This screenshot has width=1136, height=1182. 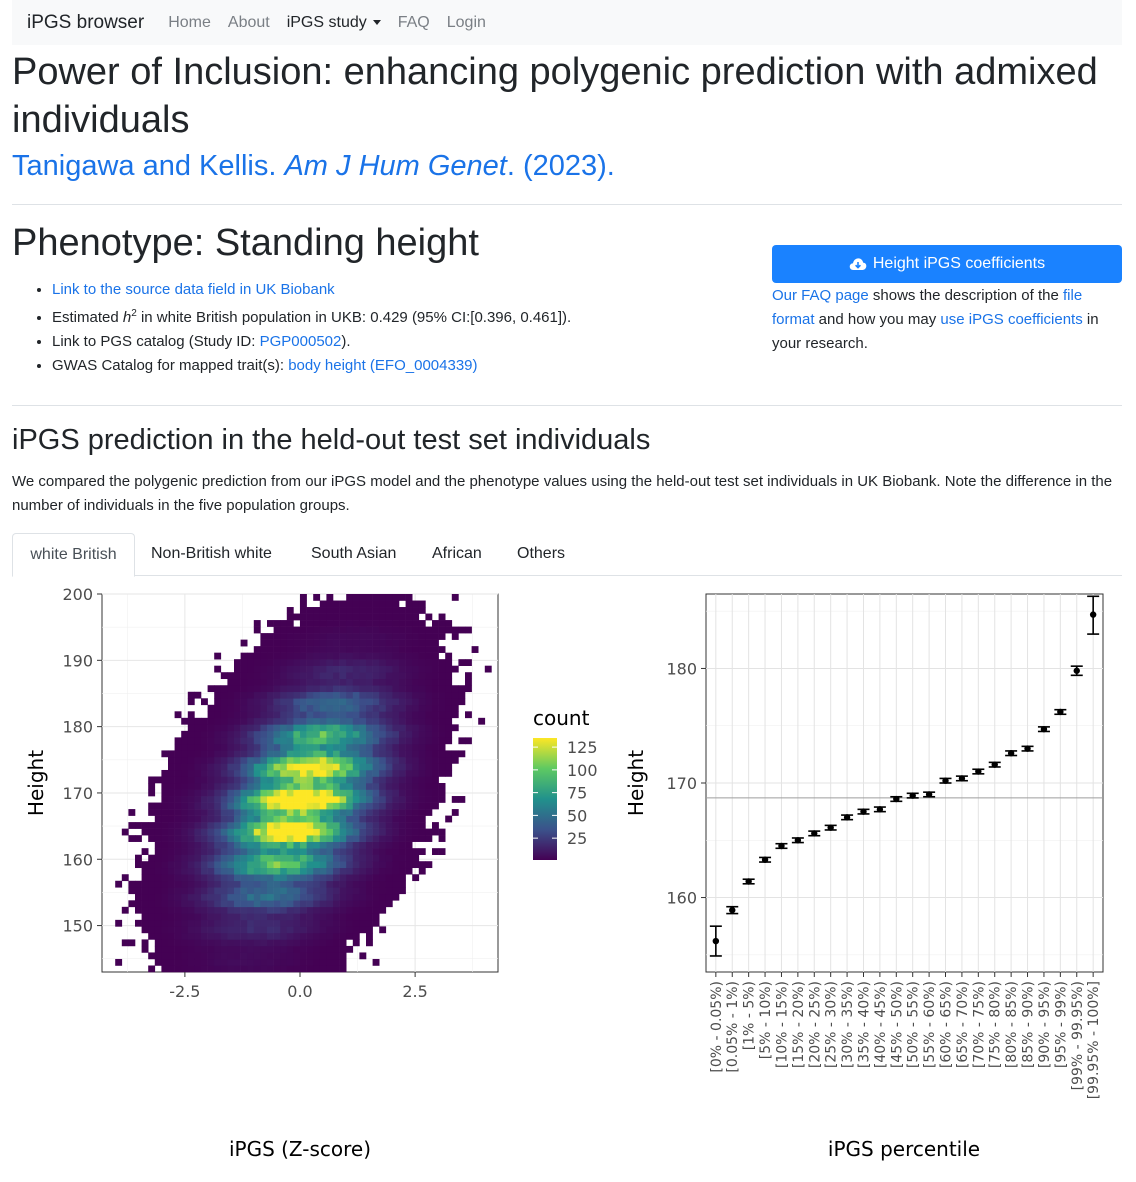 What do you see at coordinates (947, 264) in the screenshot?
I see `download-coefficients-button: Height iPGS coefficients` at bounding box center [947, 264].